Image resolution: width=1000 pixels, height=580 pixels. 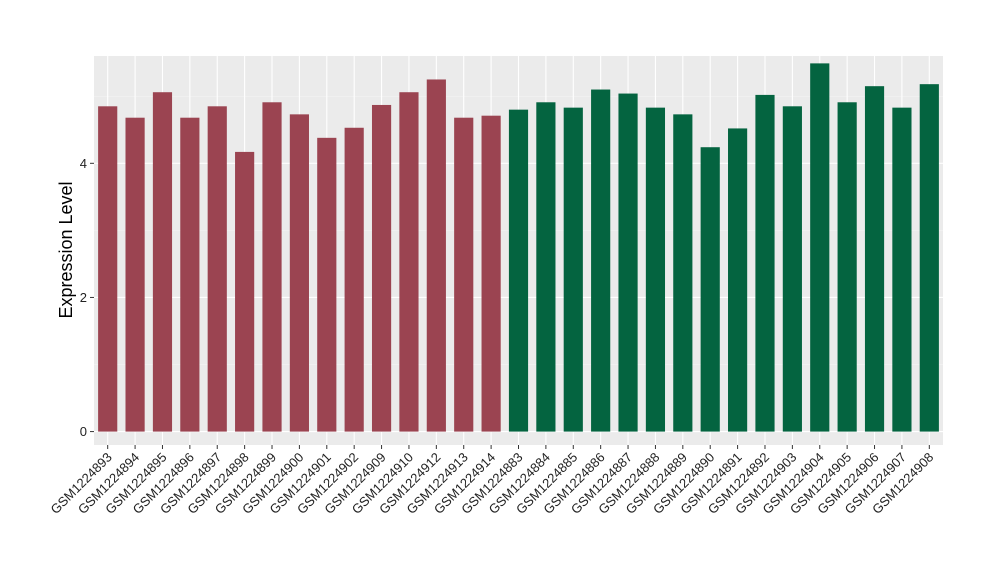 I want to click on bar-GSM1224885, so click(x=573, y=269).